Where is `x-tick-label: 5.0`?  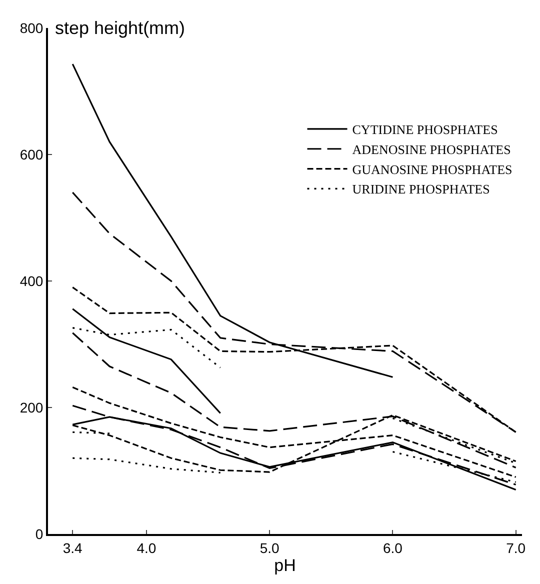 x-tick-label: 5.0 is located at coordinates (270, 548).